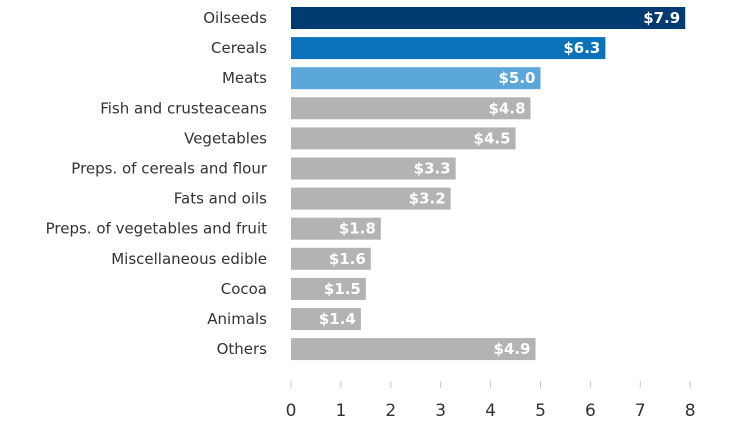  Describe the element at coordinates (661, 18) in the screenshot. I see `value-label: $7.9` at that location.